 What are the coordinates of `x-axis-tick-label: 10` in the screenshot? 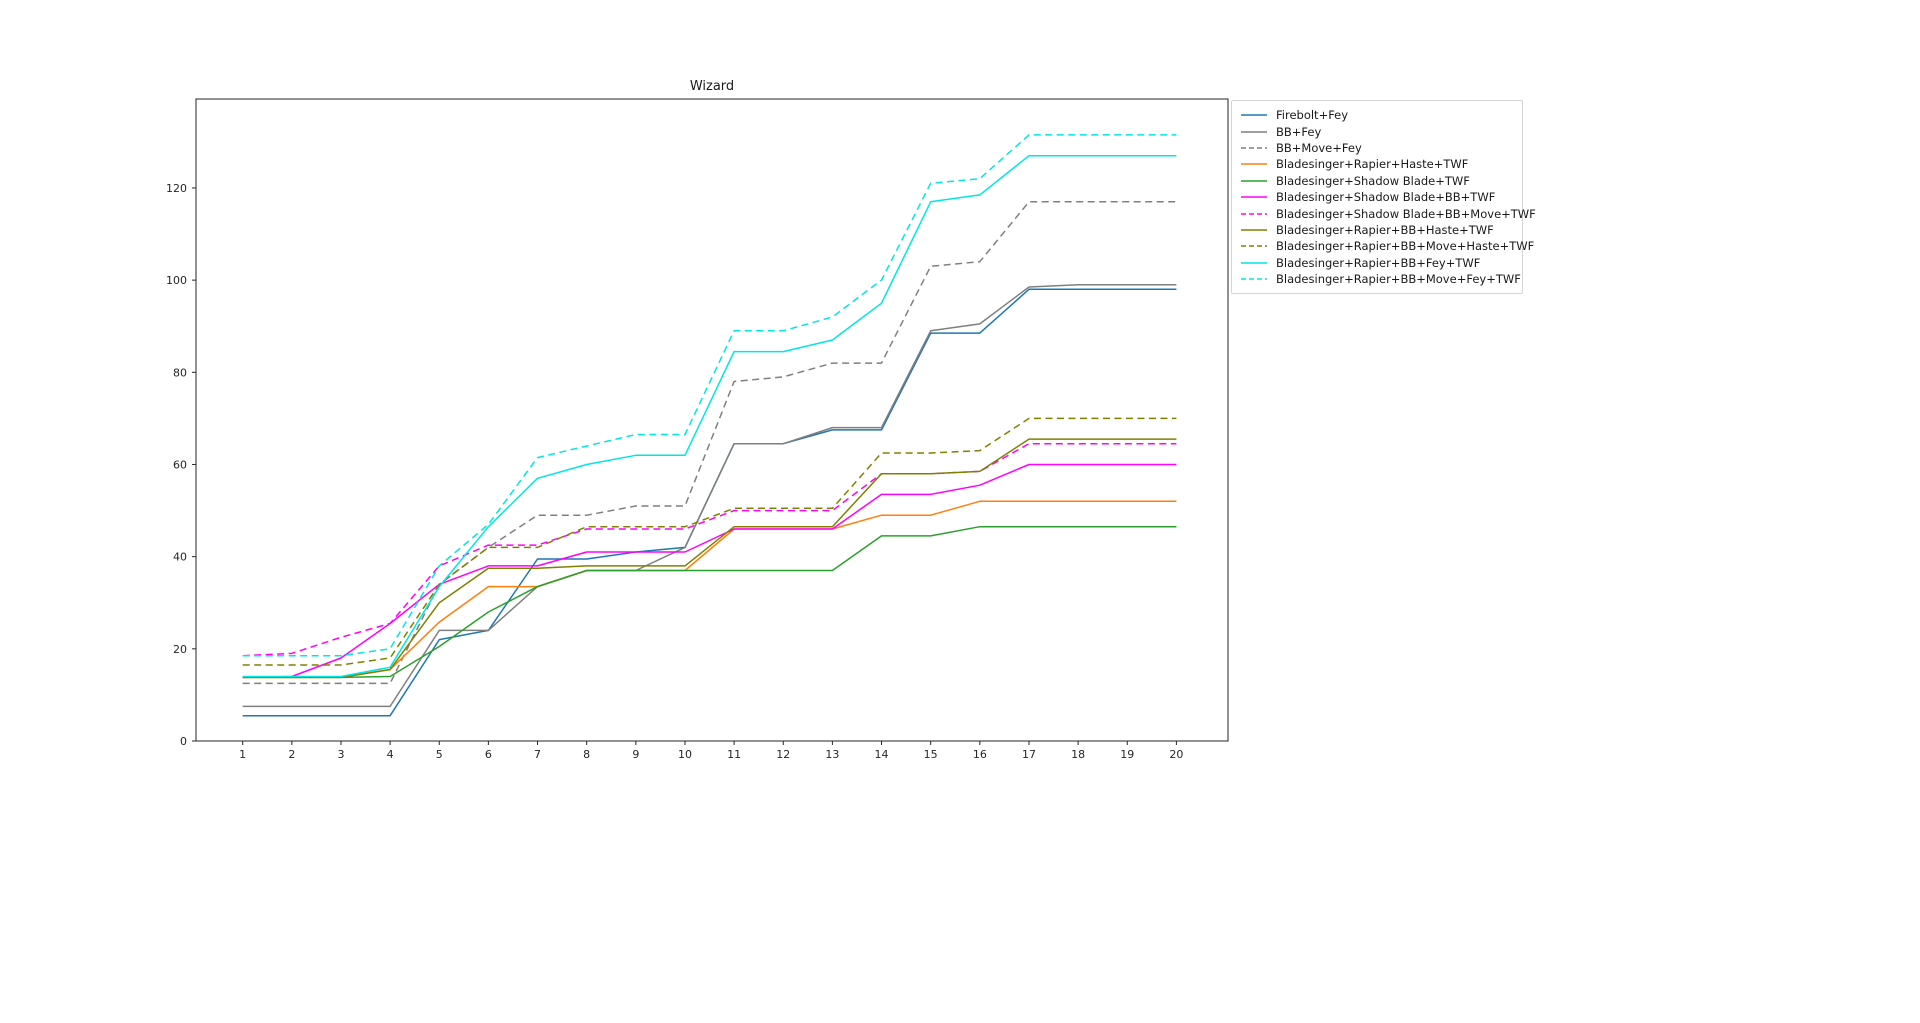 It's located at (685, 754).